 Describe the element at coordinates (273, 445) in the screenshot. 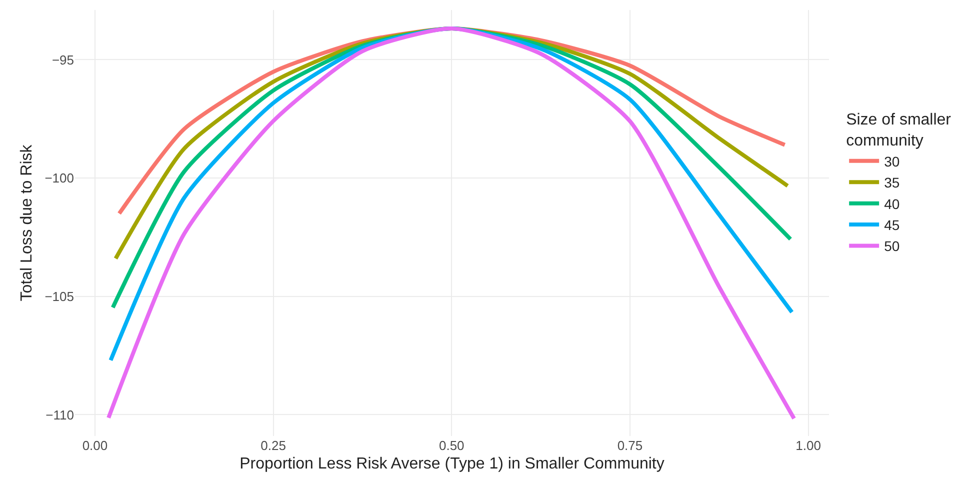

I see `x-tick-label: 0.25` at that location.